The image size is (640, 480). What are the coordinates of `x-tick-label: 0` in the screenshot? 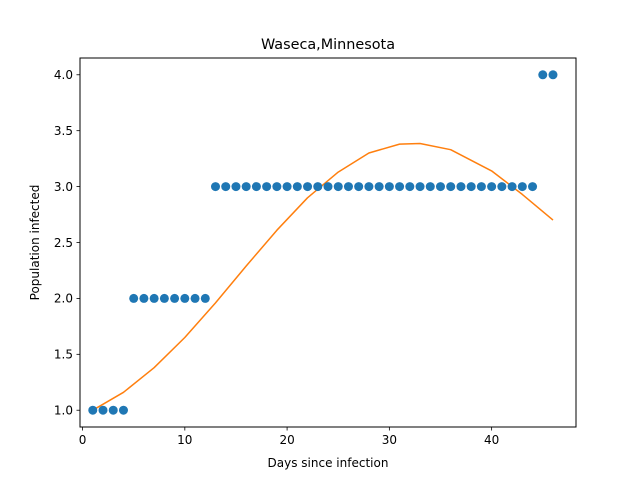 It's located at (83, 440).